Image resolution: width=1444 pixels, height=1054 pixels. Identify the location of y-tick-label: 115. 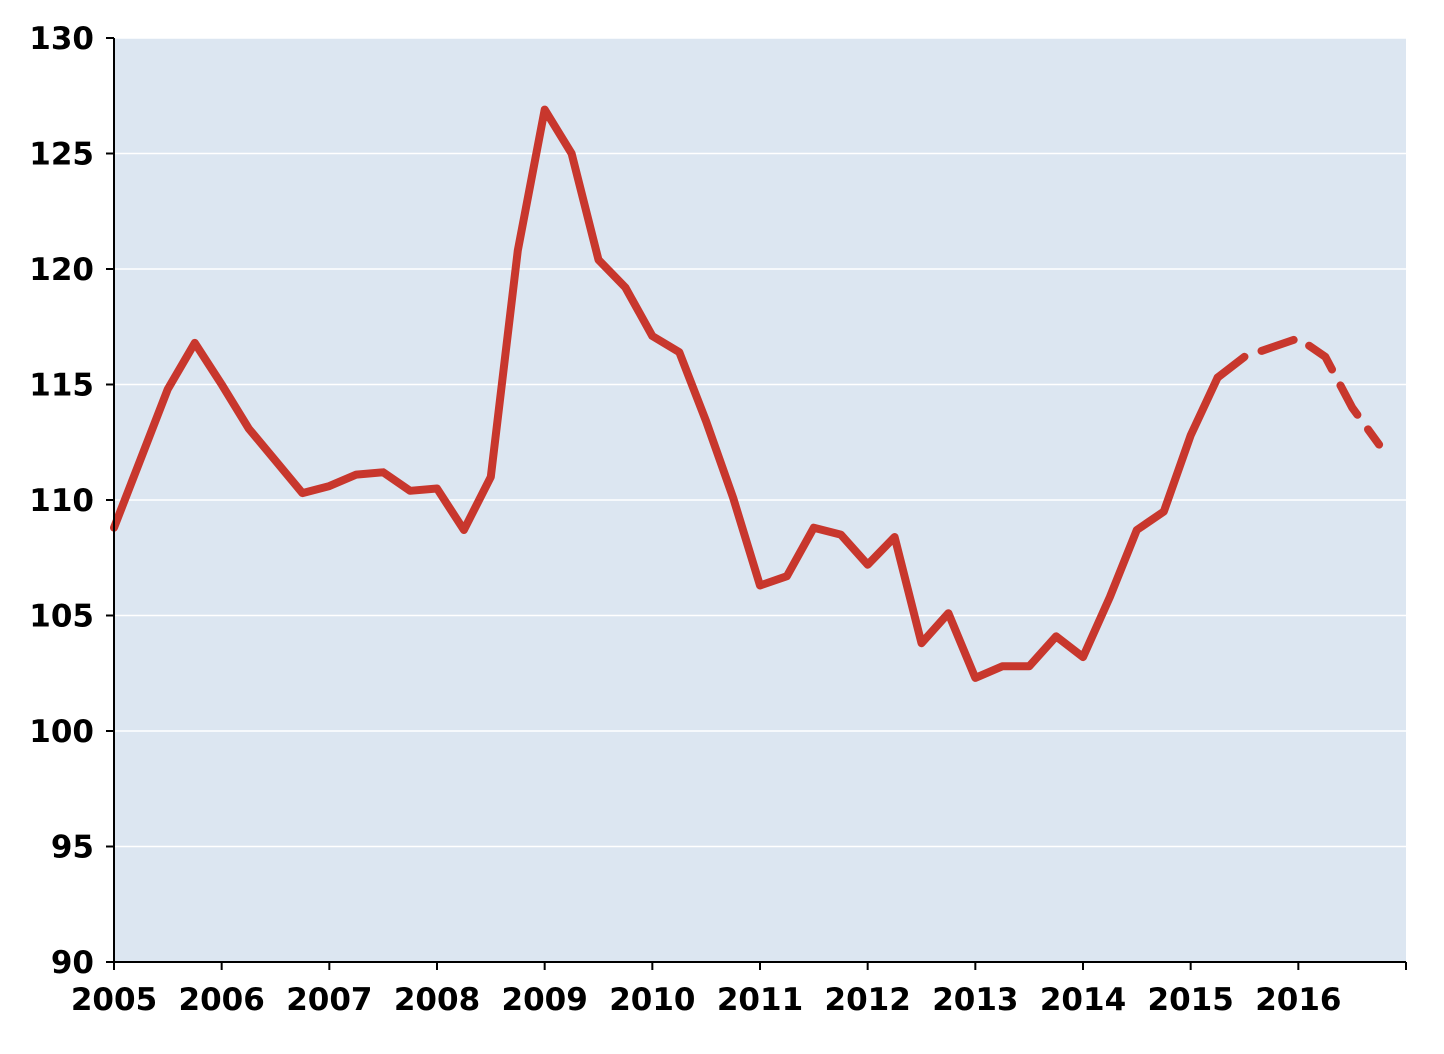
(61, 386).